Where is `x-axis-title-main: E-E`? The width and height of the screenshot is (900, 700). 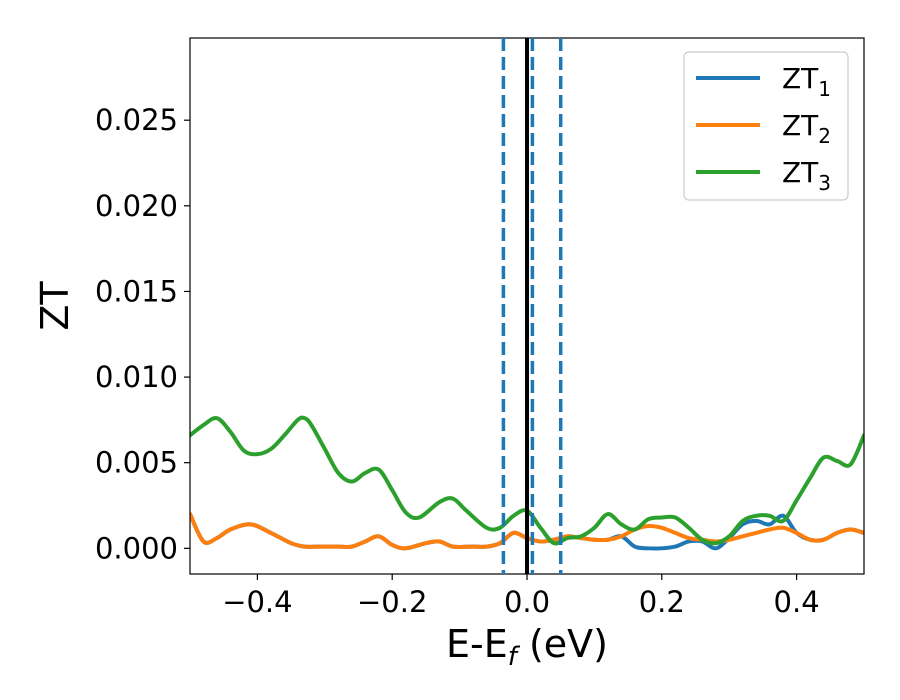 x-axis-title-main: E-E is located at coordinates (477, 644).